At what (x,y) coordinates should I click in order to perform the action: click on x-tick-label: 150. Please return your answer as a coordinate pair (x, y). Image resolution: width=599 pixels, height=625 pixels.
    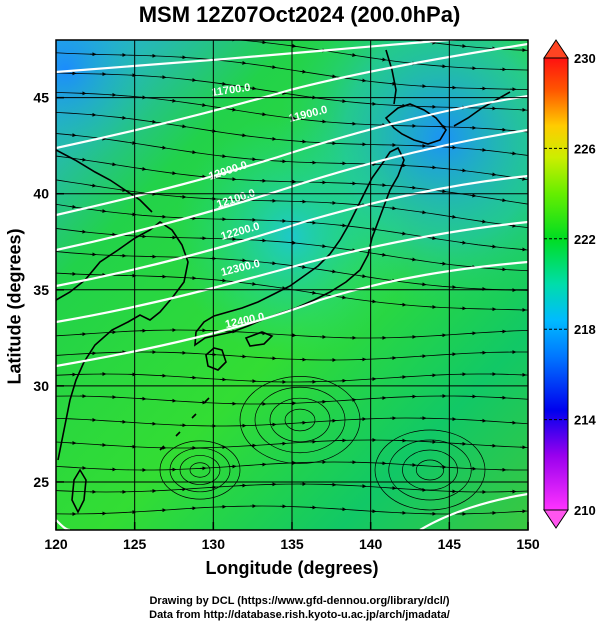
    Looking at the image, I should click on (528, 544).